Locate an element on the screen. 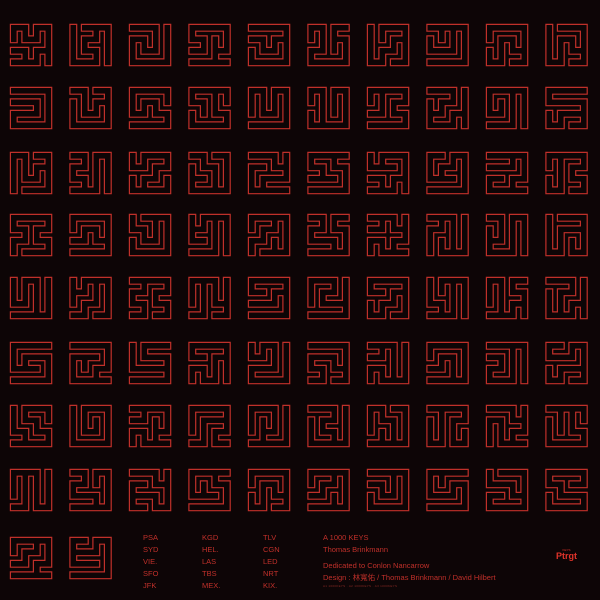 The image size is (600, 600). dedication: Dedicated to Conlon Nancarrow is located at coordinates (376, 565).